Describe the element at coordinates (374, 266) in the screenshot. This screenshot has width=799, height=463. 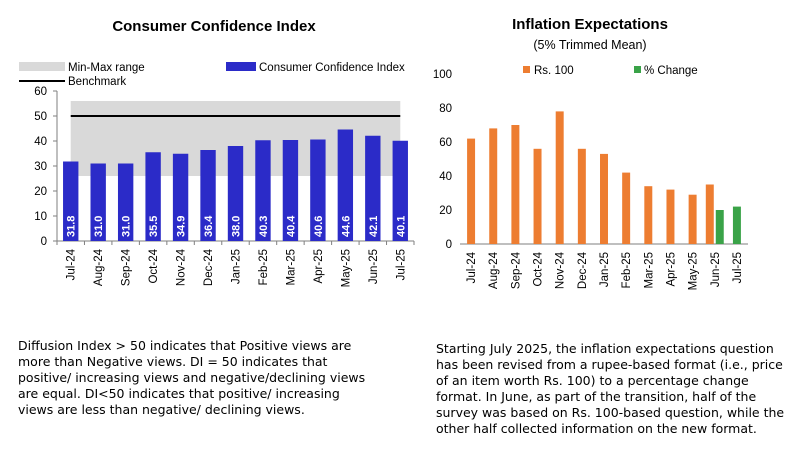
I see `cci-x-tick-label-jun-25: Jun-25` at that location.